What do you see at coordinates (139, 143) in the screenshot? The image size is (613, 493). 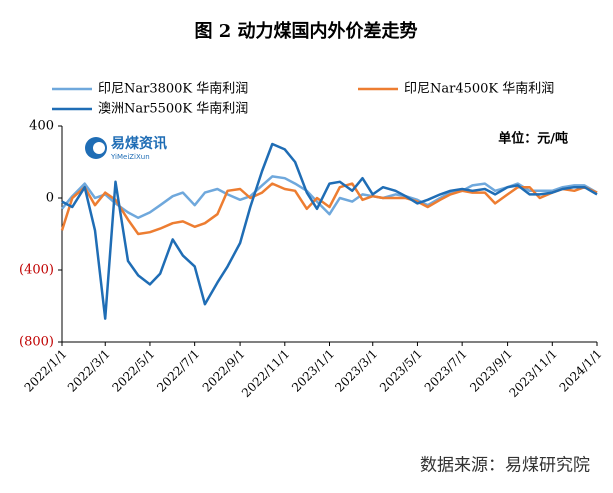 I see `logo-name: 易煤资讯` at bounding box center [139, 143].